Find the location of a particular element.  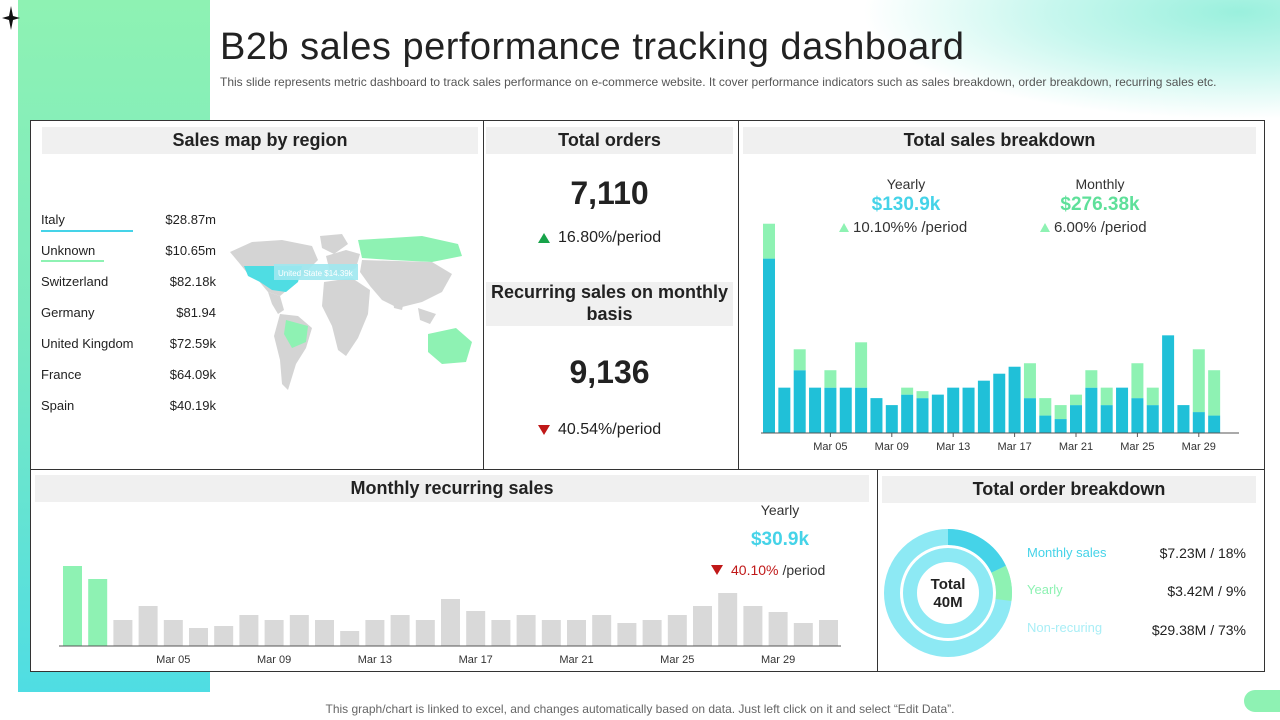

legend-monthly-label: Monthly sales is located at coordinates (1067, 552).